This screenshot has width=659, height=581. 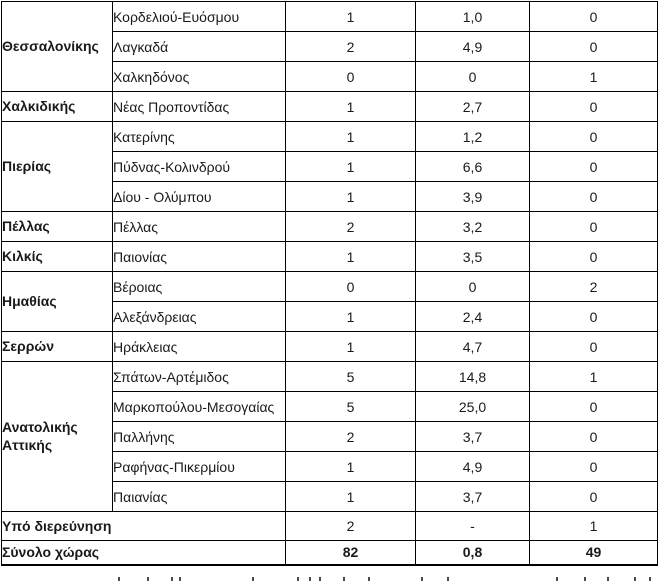 What do you see at coordinates (593, 552) in the screenshot?
I see `value-cell: 49` at bounding box center [593, 552].